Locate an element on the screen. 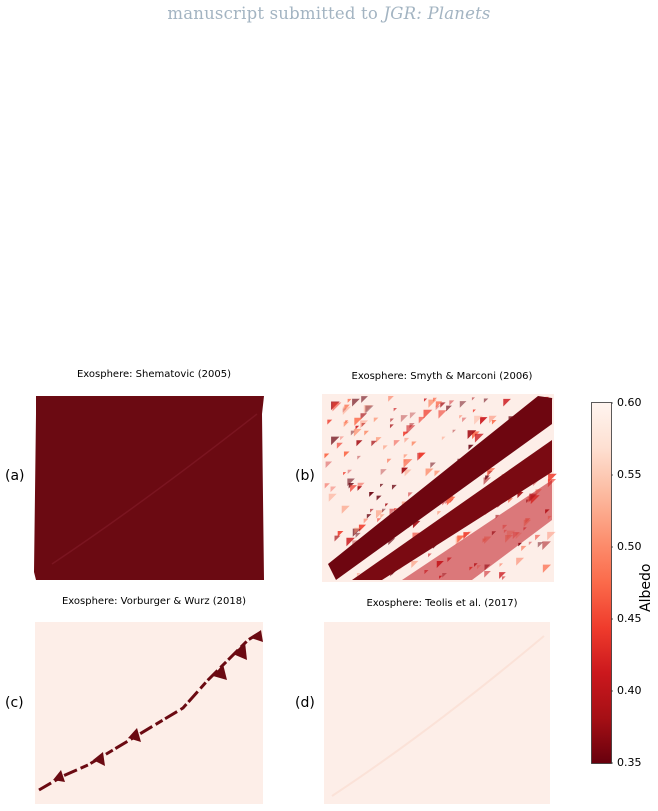 This screenshot has height=811, width=658. panel-b-map is located at coordinates (439, 488).